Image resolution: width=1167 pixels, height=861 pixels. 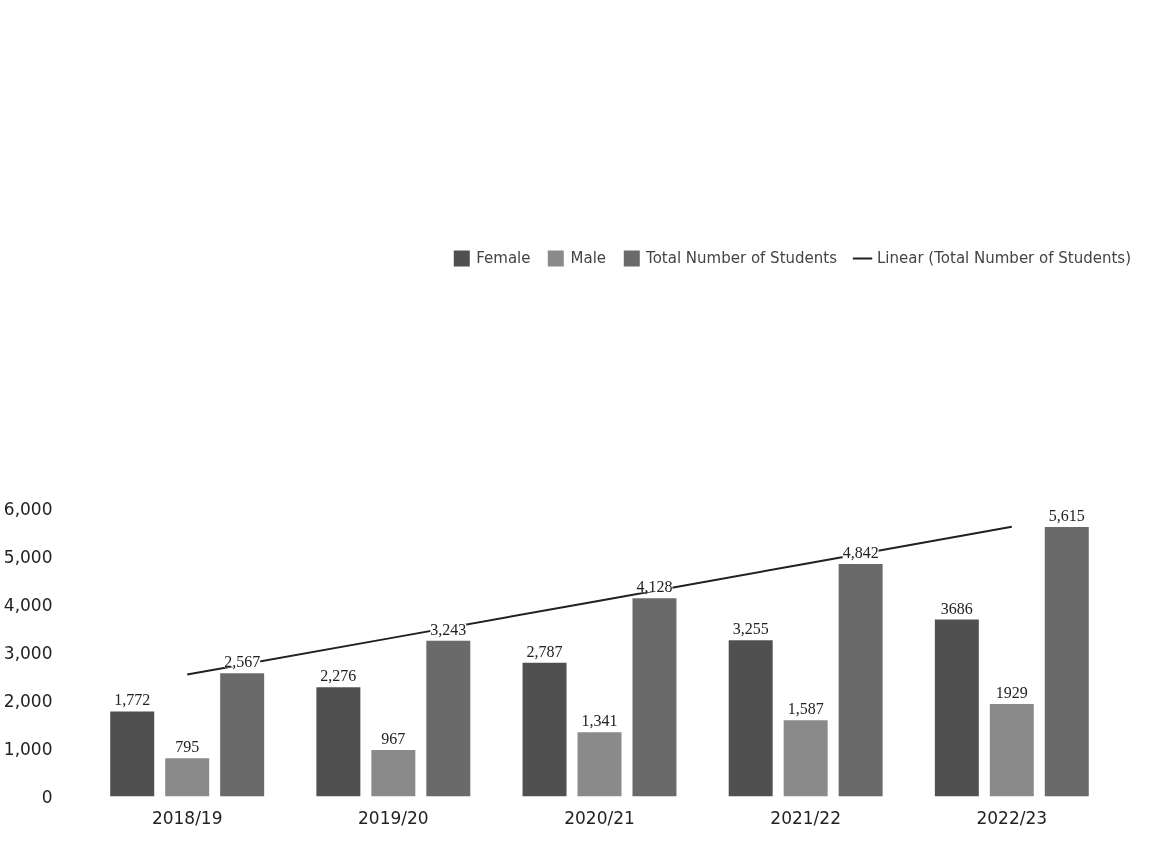 I want to click on x-tick-label: 2018/19, so click(x=187, y=817).